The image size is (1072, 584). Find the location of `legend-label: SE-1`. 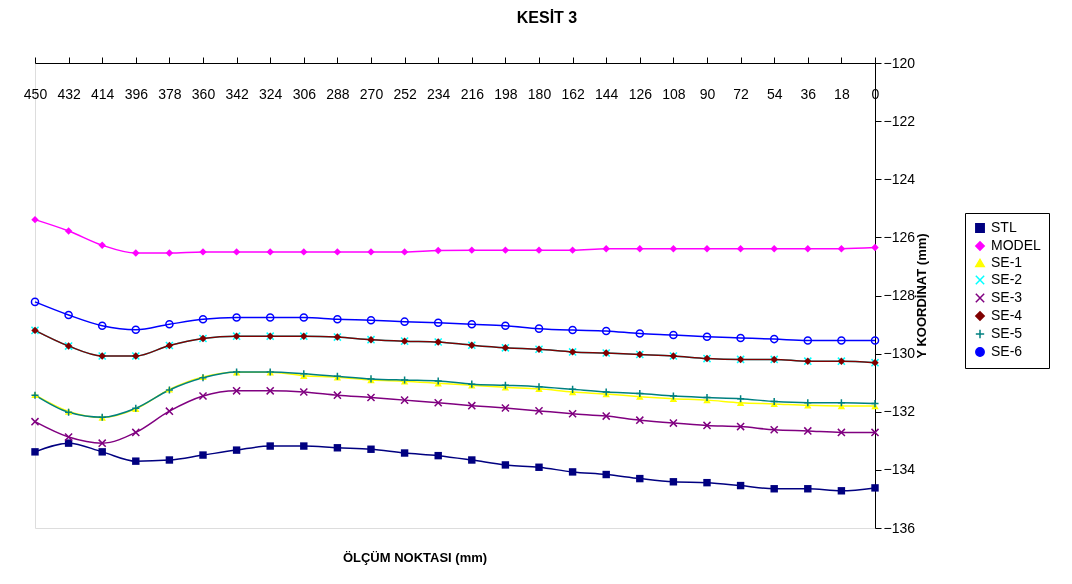

legend-label: SE-1 is located at coordinates (1007, 262).